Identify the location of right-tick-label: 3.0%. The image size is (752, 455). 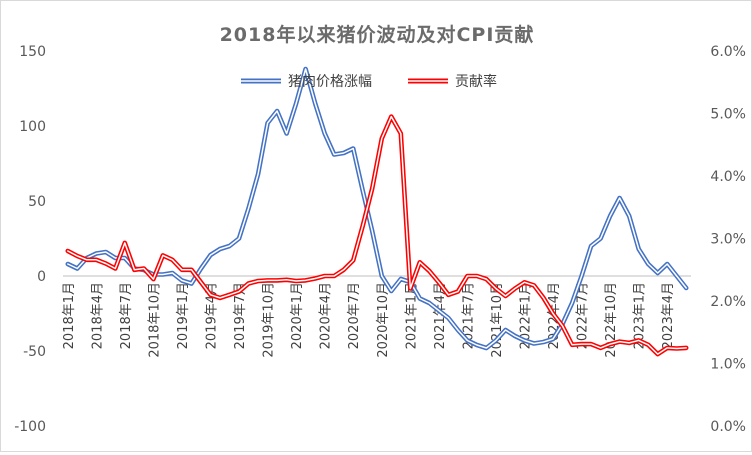
(728, 240).